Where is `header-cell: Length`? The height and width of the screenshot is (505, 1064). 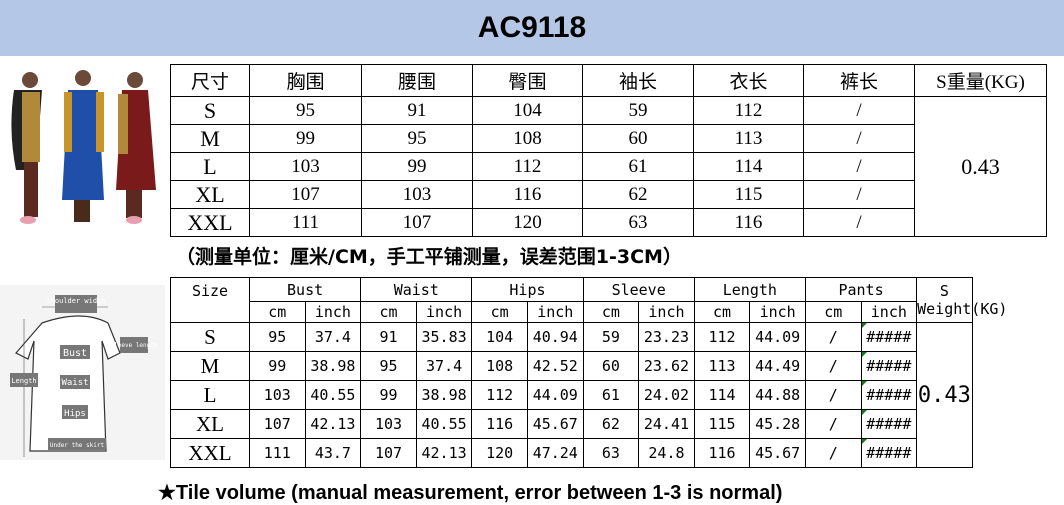 header-cell: Length is located at coordinates (749, 289).